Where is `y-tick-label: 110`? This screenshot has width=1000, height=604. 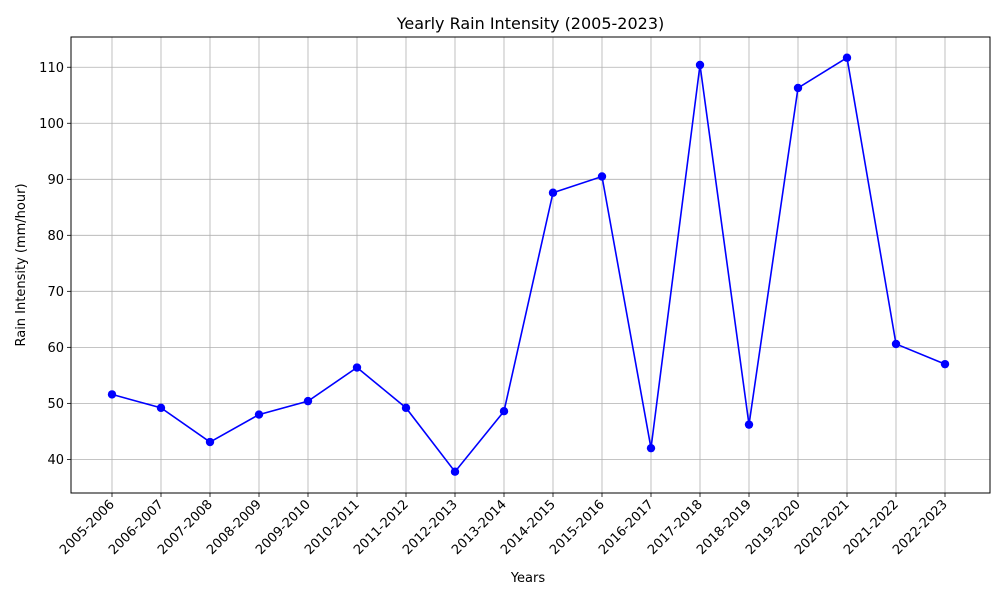 y-tick-label: 110 is located at coordinates (51, 68).